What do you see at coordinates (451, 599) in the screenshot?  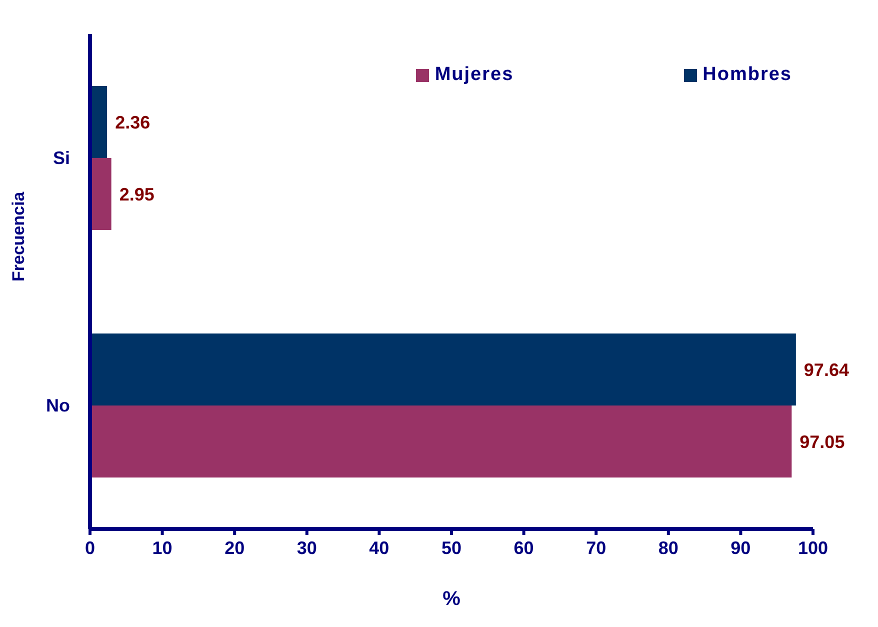 I see `x-axis-title: %` at bounding box center [451, 599].